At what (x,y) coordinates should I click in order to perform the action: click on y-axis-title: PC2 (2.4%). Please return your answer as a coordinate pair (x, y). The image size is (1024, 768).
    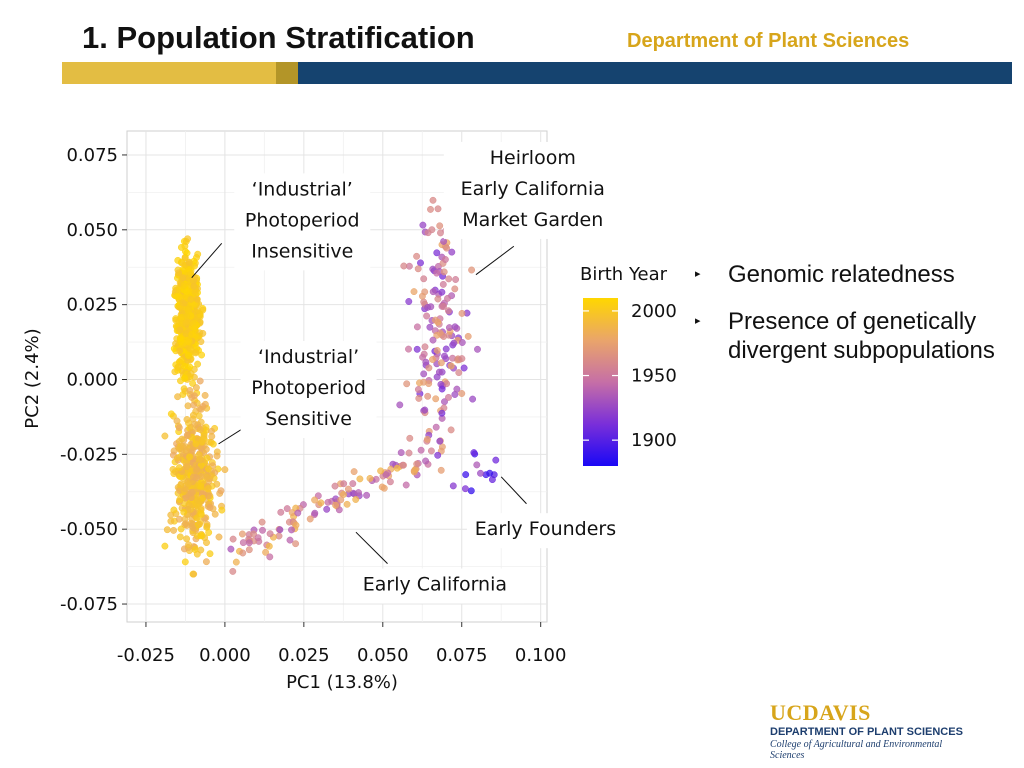
    Looking at the image, I should click on (32, 378).